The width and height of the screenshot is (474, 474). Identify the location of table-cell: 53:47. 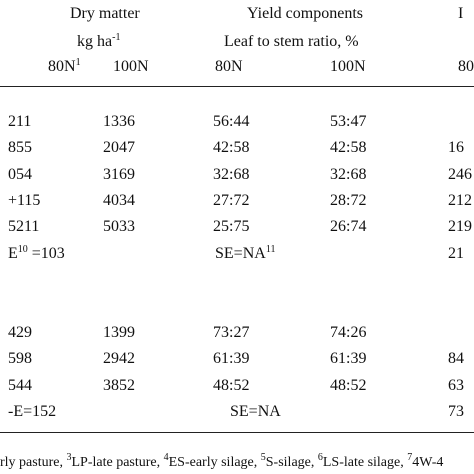
(348, 121).